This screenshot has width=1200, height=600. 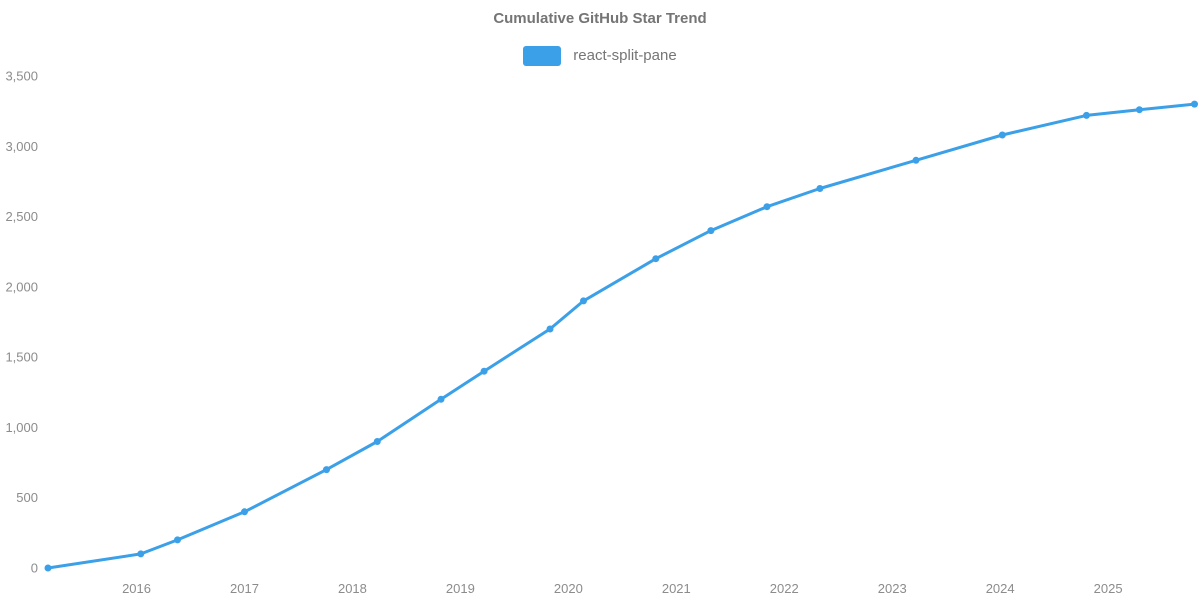 I want to click on y-axis-tick-label: 1,000, so click(x=21, y=427).